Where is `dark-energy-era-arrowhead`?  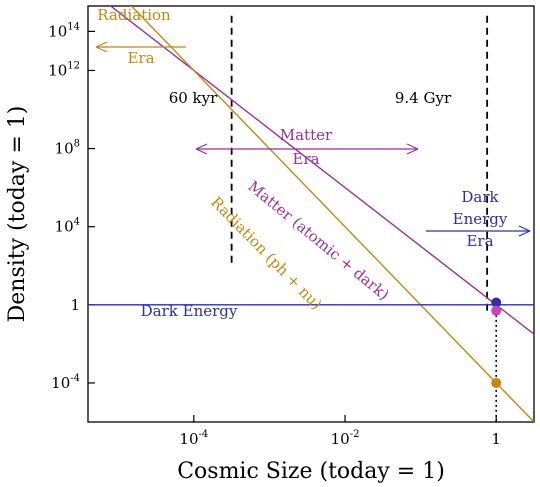 dark-energy-era-arrowhead is located at coordinates (524, 231).